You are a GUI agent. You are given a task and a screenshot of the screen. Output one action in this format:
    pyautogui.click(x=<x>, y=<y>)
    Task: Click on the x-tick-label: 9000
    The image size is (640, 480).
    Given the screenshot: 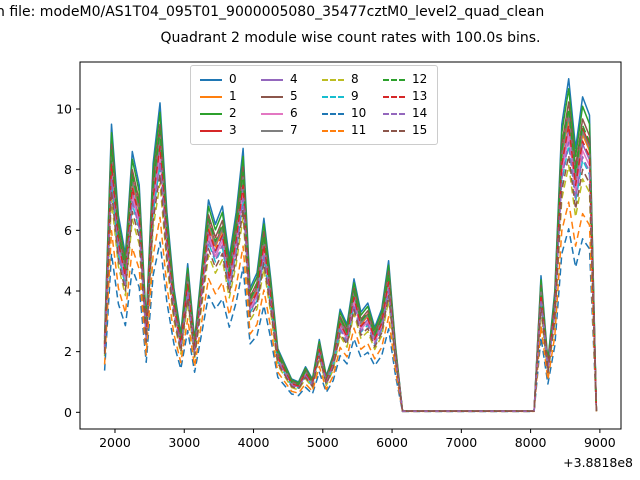 What is the action you would take?
    pyautogui.click(x=600, y=442)
    